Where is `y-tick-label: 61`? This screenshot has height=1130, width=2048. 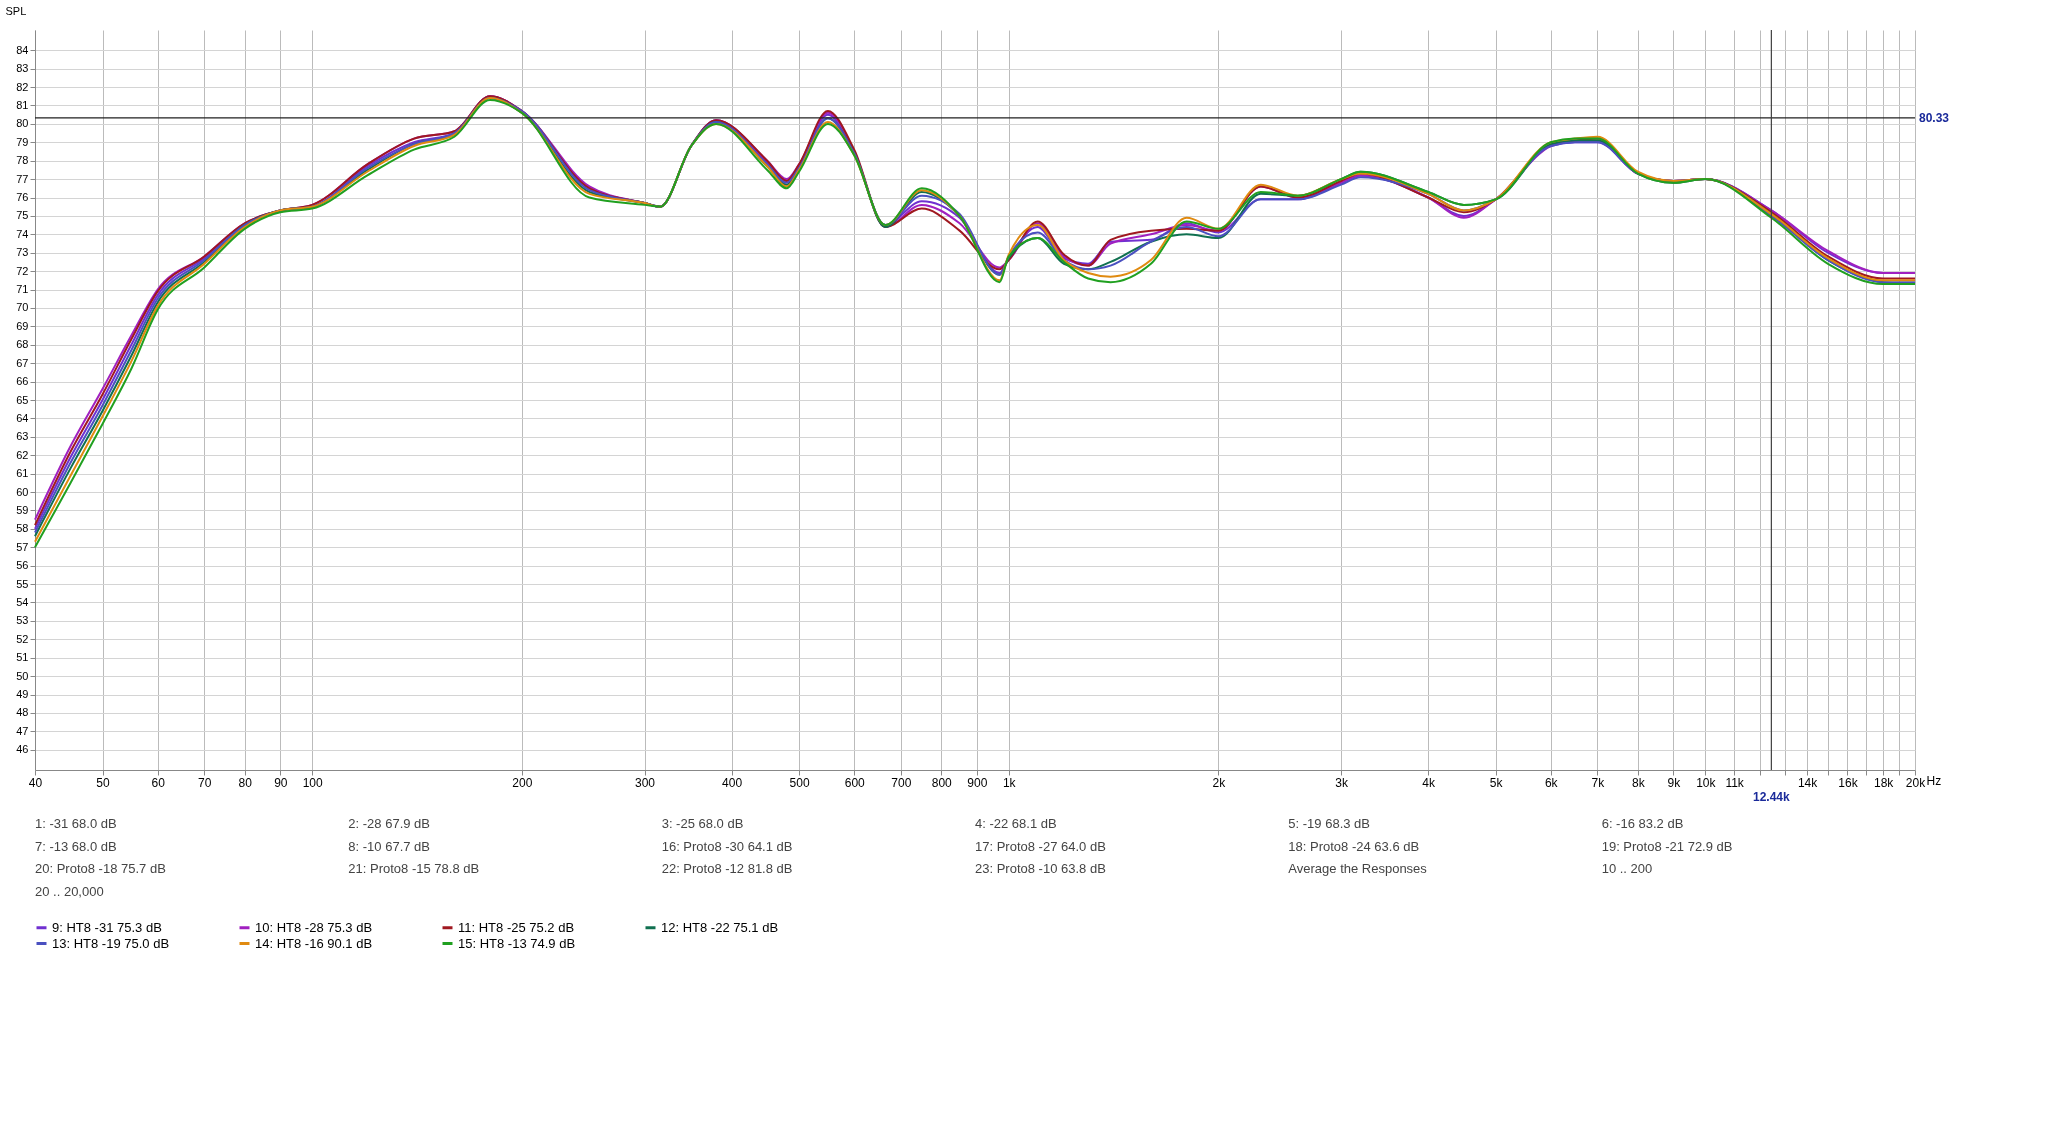 y-tick-label: 61 is located at coordinates (22, 473).